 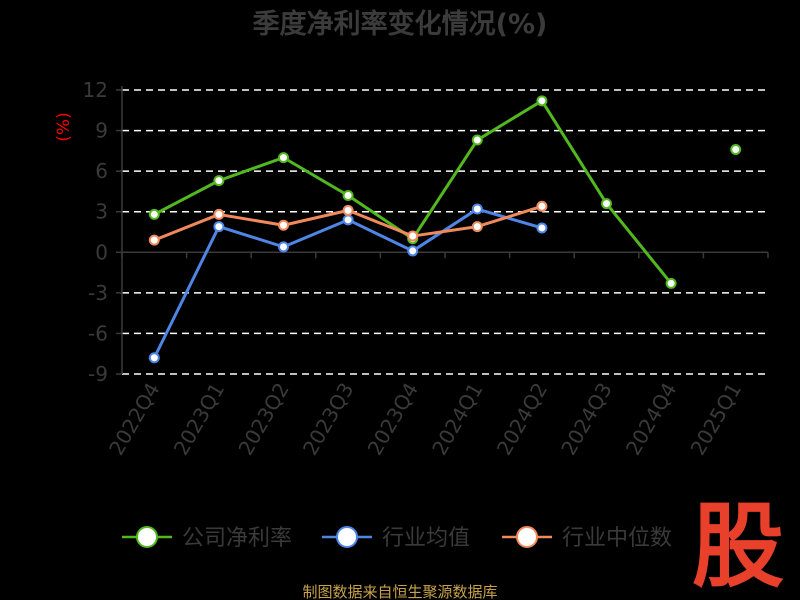 What do you see at coordinates (199, 419) in the screenshot?
I see `x-tick-label: 2023Q1` at bounding box center [199, 419].